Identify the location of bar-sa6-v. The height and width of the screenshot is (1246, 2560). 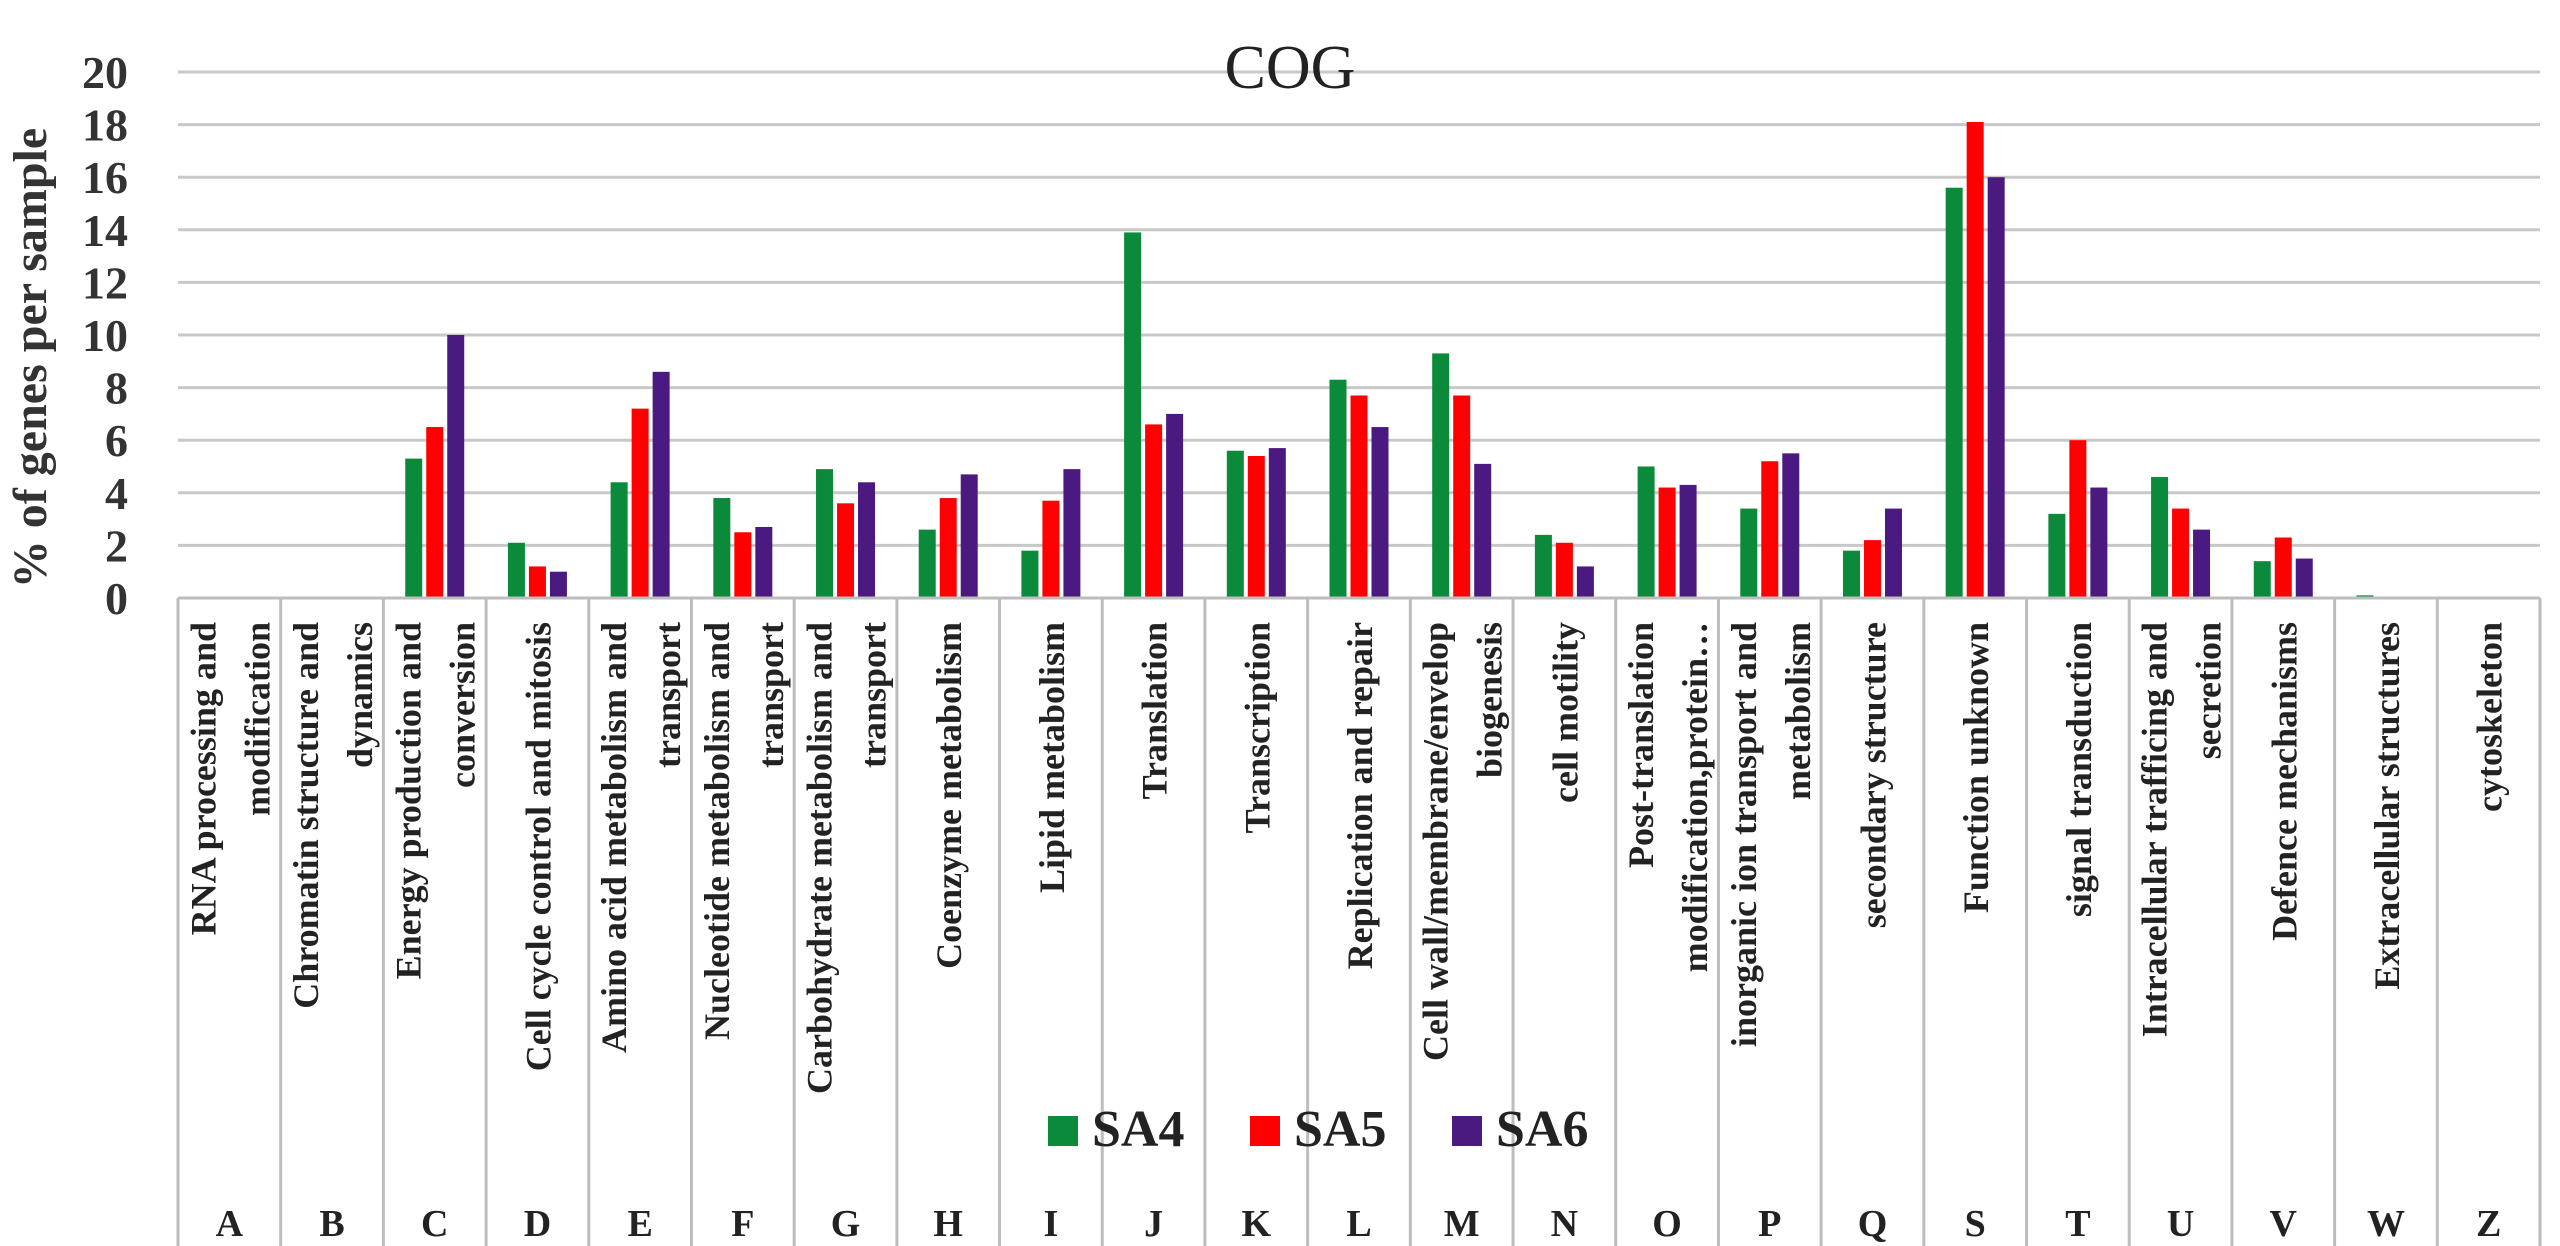
(2304, 578).